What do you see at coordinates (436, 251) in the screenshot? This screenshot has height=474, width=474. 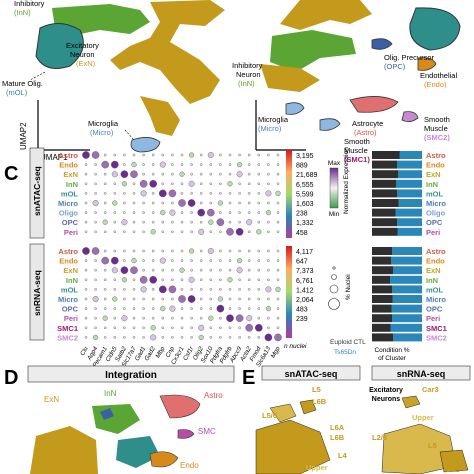 I see `right-row-label: Astro` at bounding box center [436, 251].